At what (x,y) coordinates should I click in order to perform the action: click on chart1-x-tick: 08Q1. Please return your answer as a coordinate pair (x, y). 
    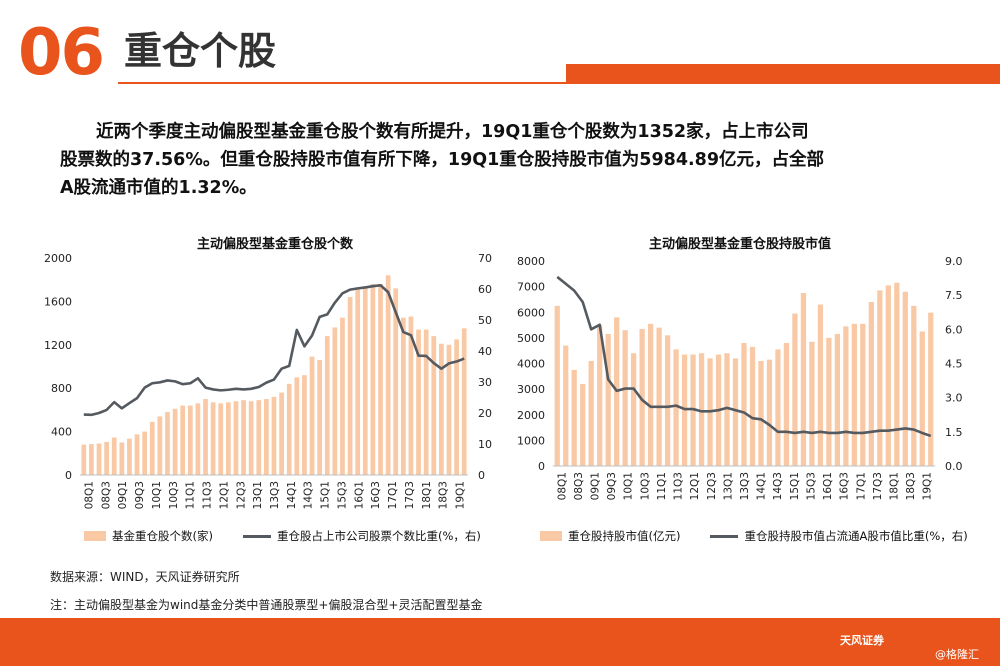
    Looking at the image, I should click on (89, 495).